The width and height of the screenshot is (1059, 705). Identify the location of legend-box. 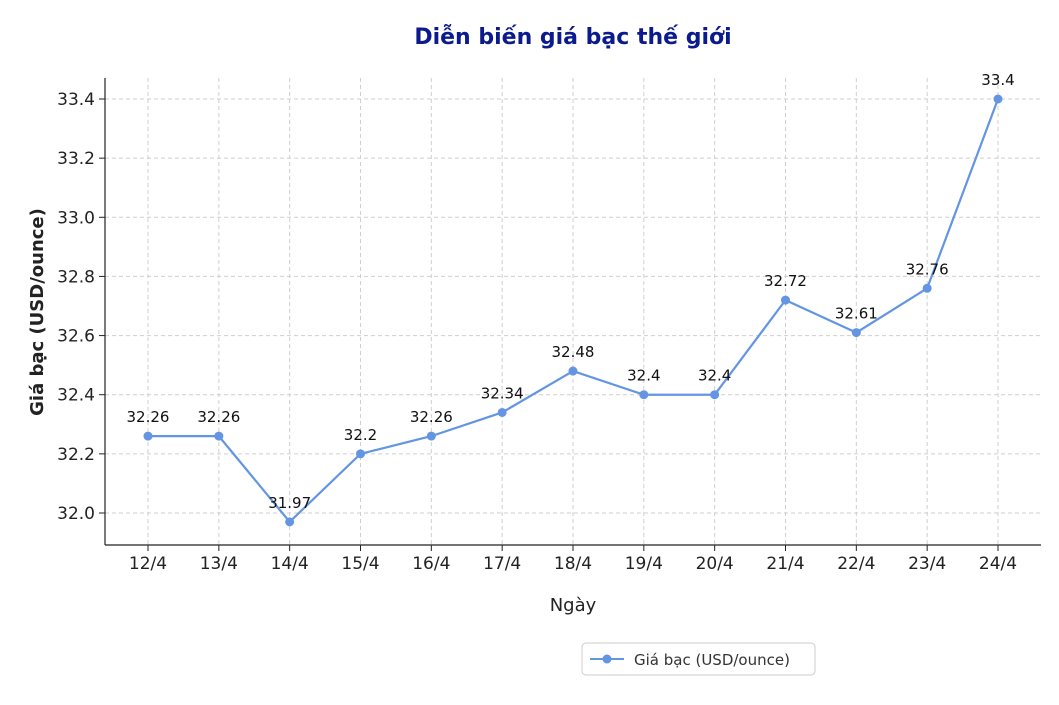
(698, 659).